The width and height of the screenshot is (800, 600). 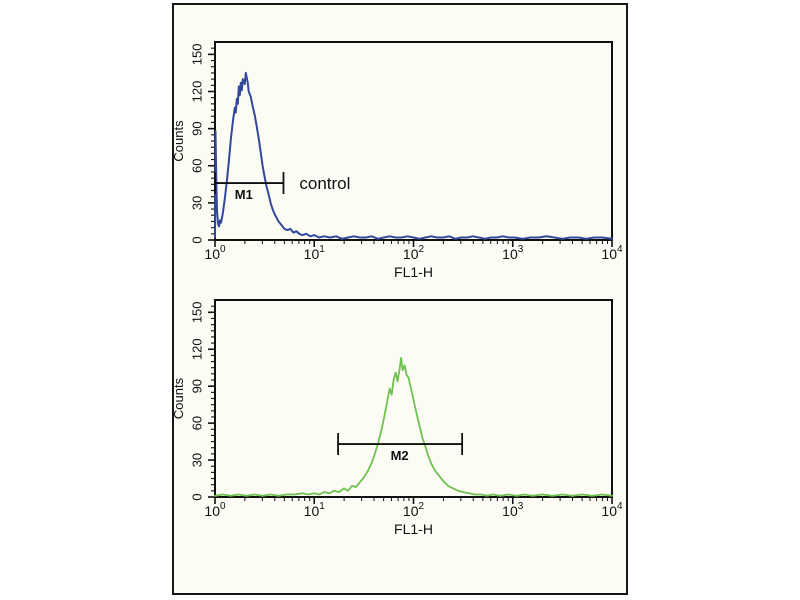 What do you see at coordinates (413, 155) in the screenshot?
I see `control-histogram-curve` at bounding box center [413, 155].